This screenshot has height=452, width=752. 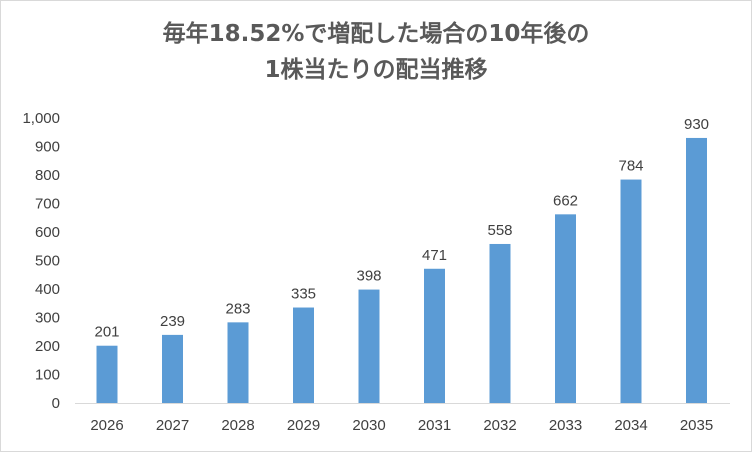 I want to click on data-label: 335, so click(x=303, y=294).